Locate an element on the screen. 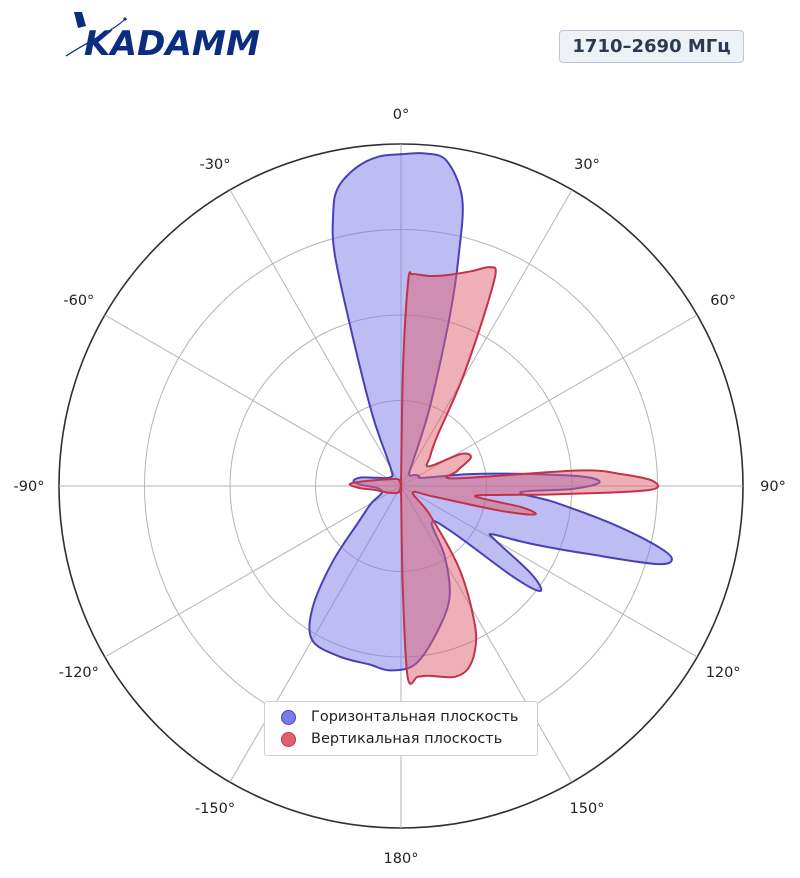  legend-marker-vertical is located at coordinates (288, 739).